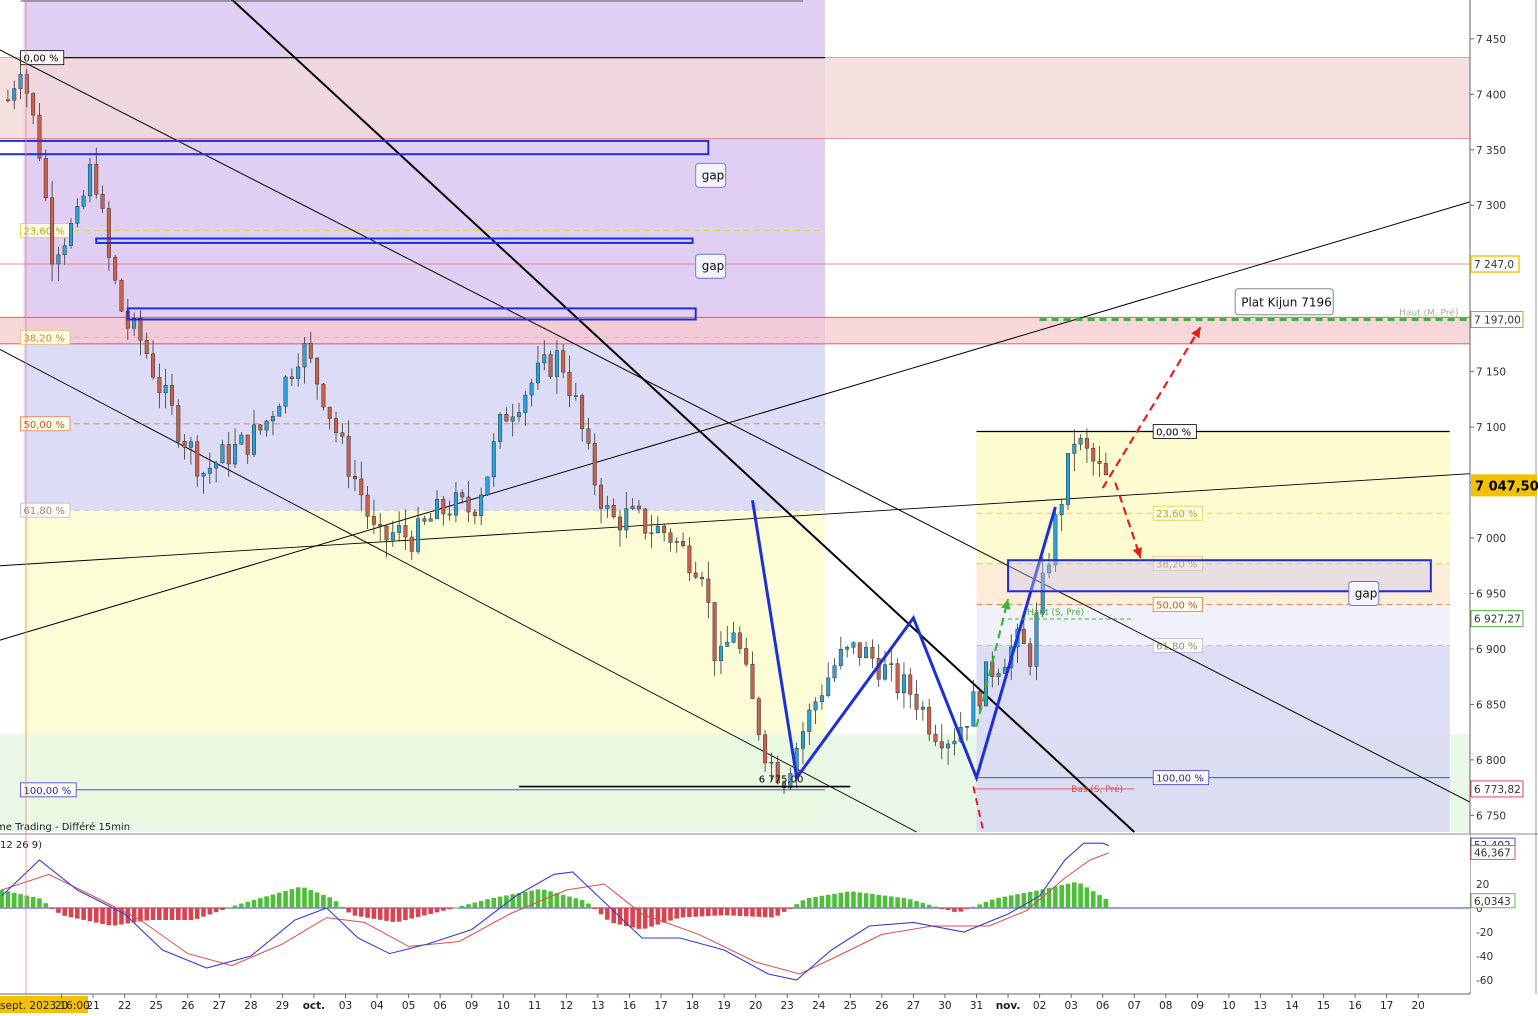 The height and width of the screenshot is (1016, 1538). I want to click on y-tick-label: 7 450, so click(1491, 40).